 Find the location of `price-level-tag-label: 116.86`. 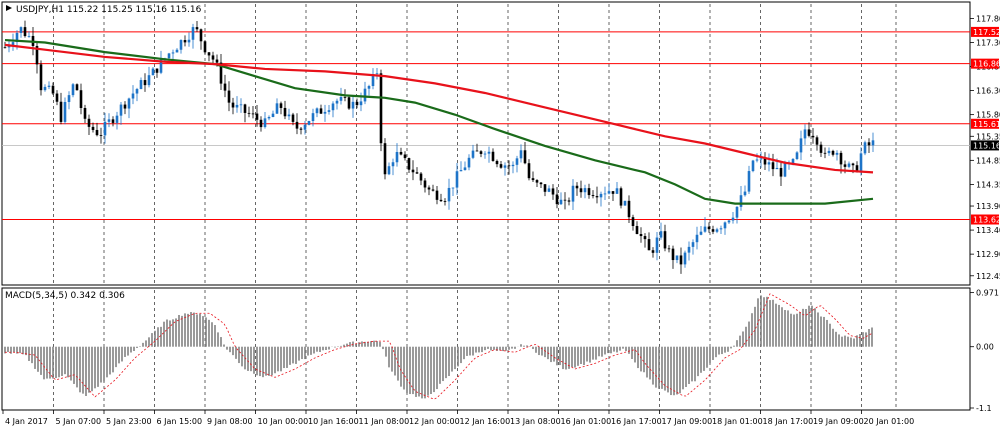

price-level-tag-label: 116.86 is located at coordinates (986, 64).